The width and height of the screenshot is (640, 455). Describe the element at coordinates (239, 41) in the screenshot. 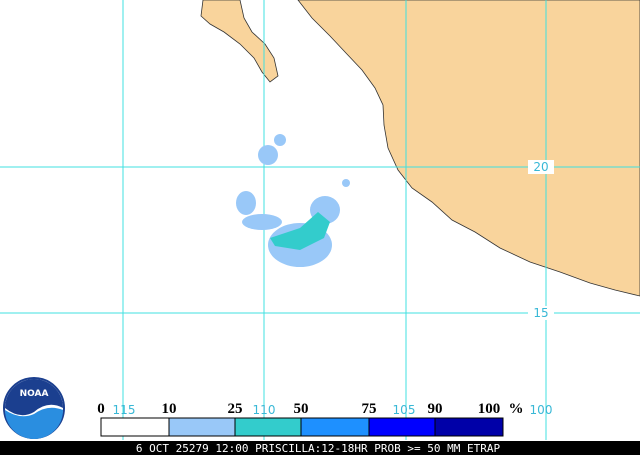

I see `land` at that location.